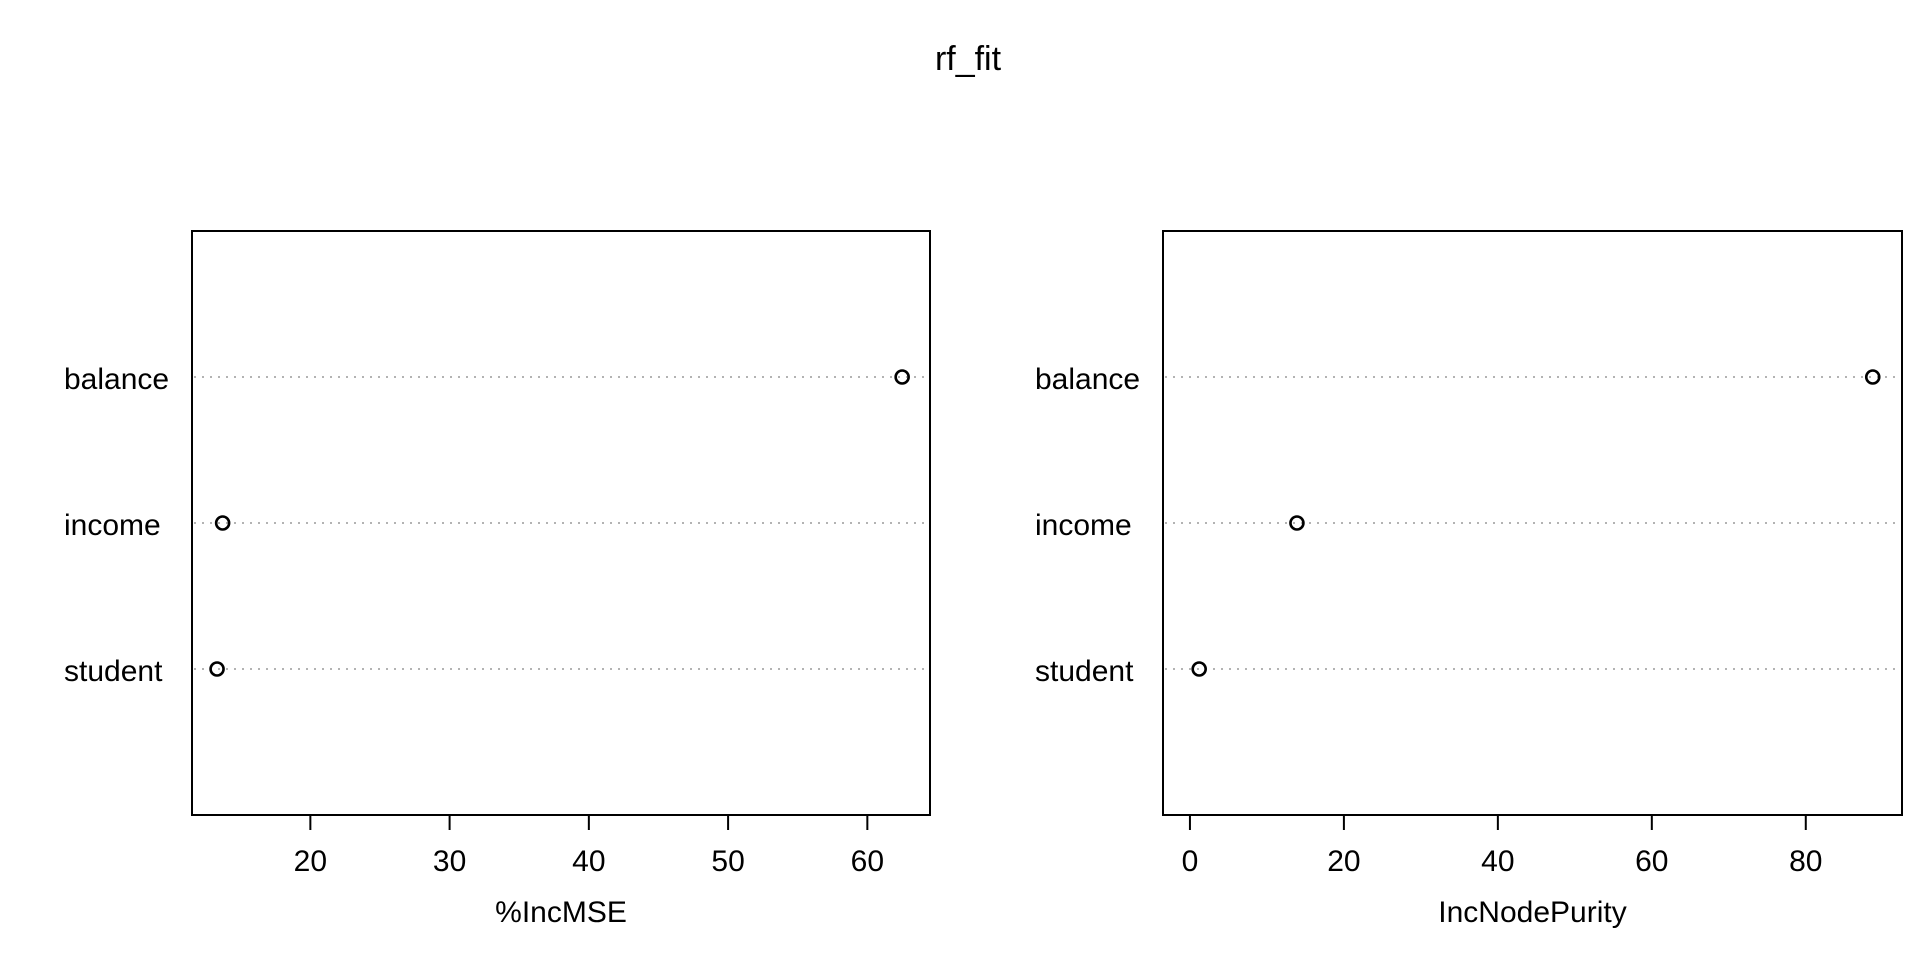  I want to click on x-tick-label: 30, so click(449, 861).